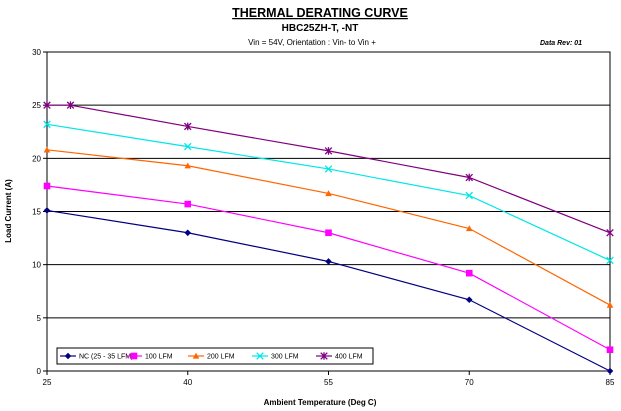 The height and width of the screenshot is (411, 621). I want to click on x-axis-label: Ambient Temperature (Deg C), so click(320, 402).